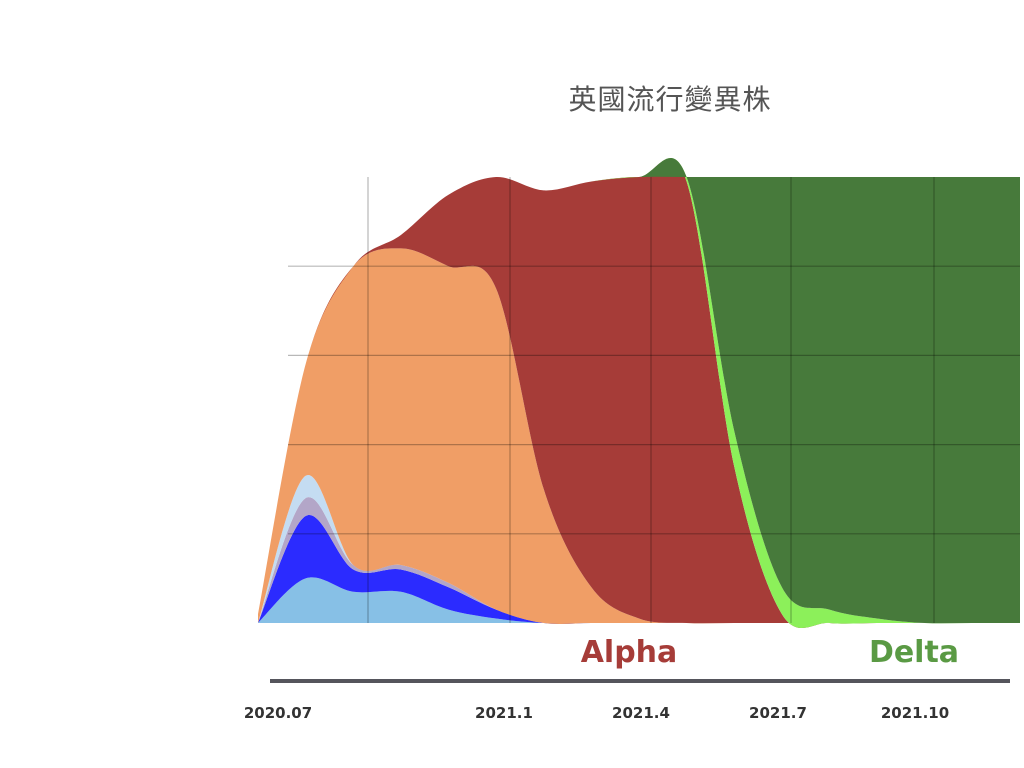 This screenshot has width=1024, height=768. What do you see at coordinates (504, 713) in the screenshot?
I see `x-tick-label: 2021.1` at bounding box center [504, 713].